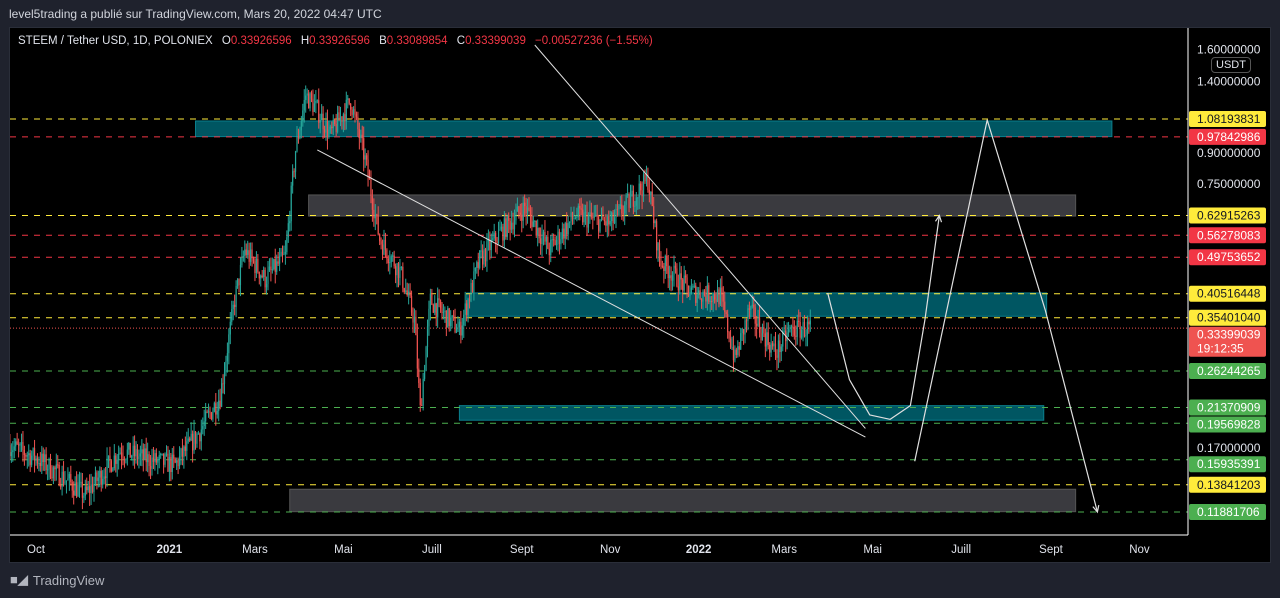 Image resolution: width=1280 pixels, height=598 pixels. I want to click on time-tick-label: Mai, so click(343, 550).